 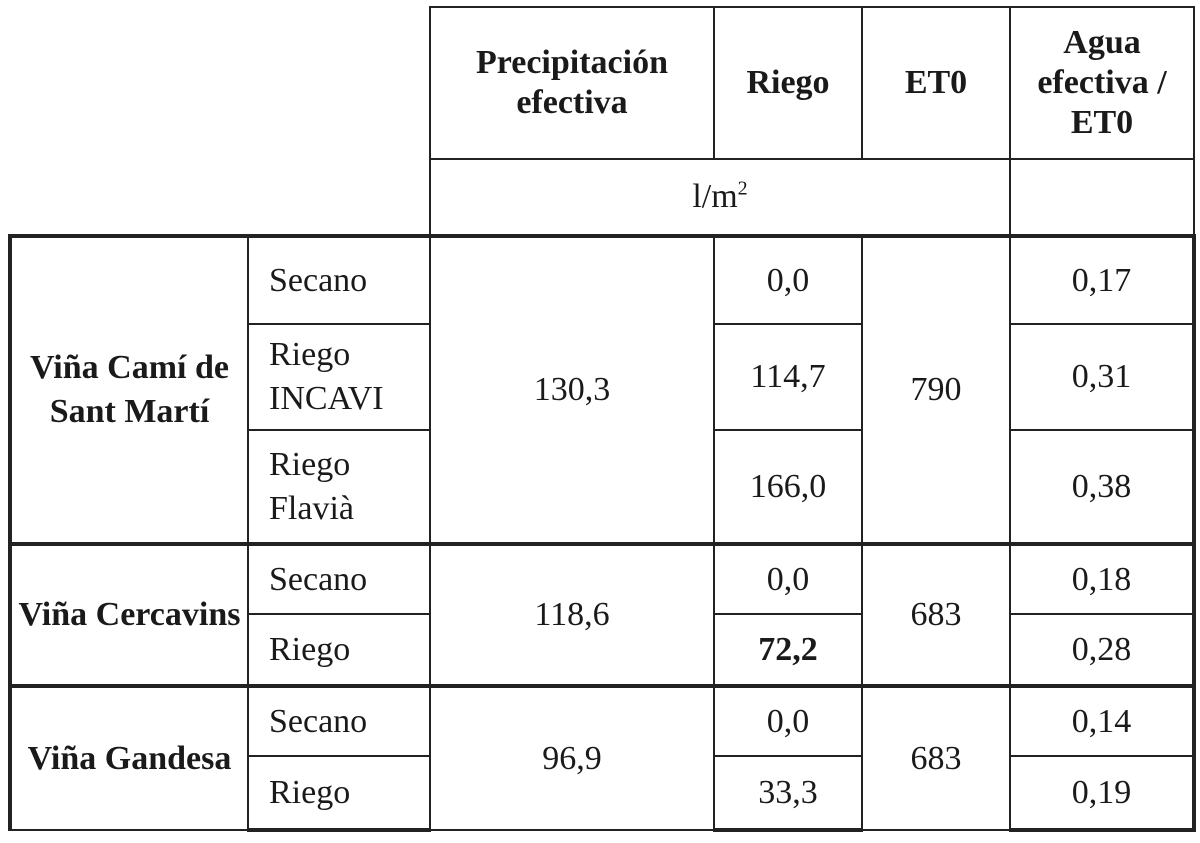 I want to click on riego-value: 114,7, so click(x=788, y=377).